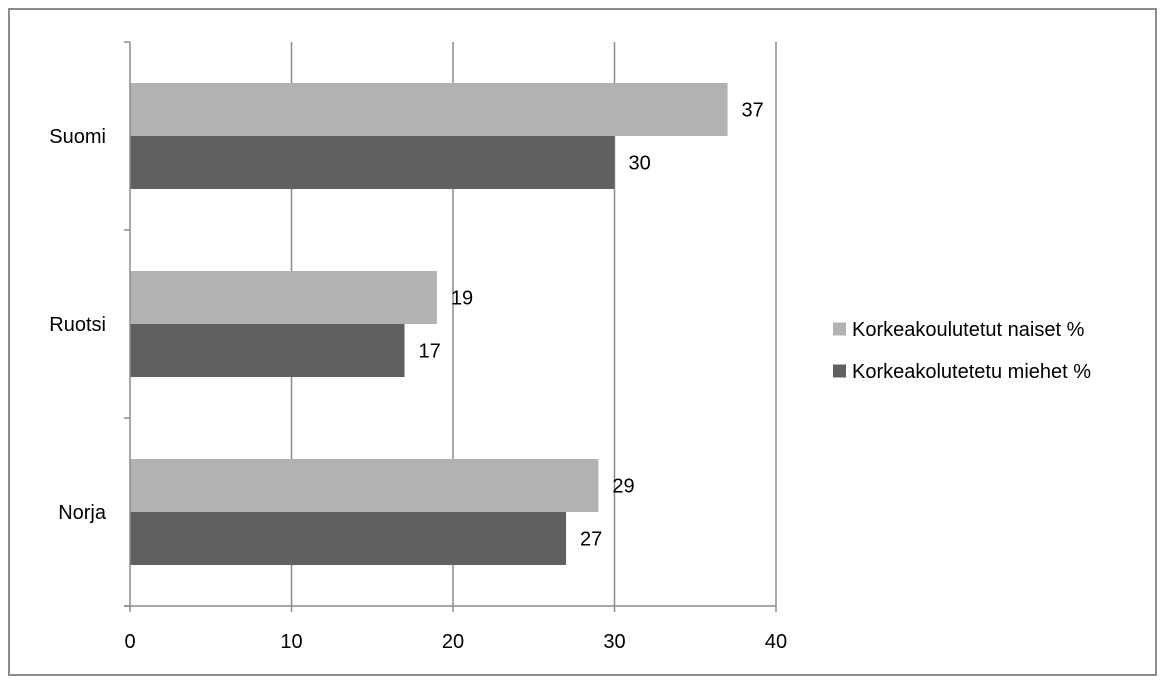 This screenshot has width=1165, height=684. I want to click on legend-label-series-2: Korkeakolutetetu miehet %, so click(971, 372).